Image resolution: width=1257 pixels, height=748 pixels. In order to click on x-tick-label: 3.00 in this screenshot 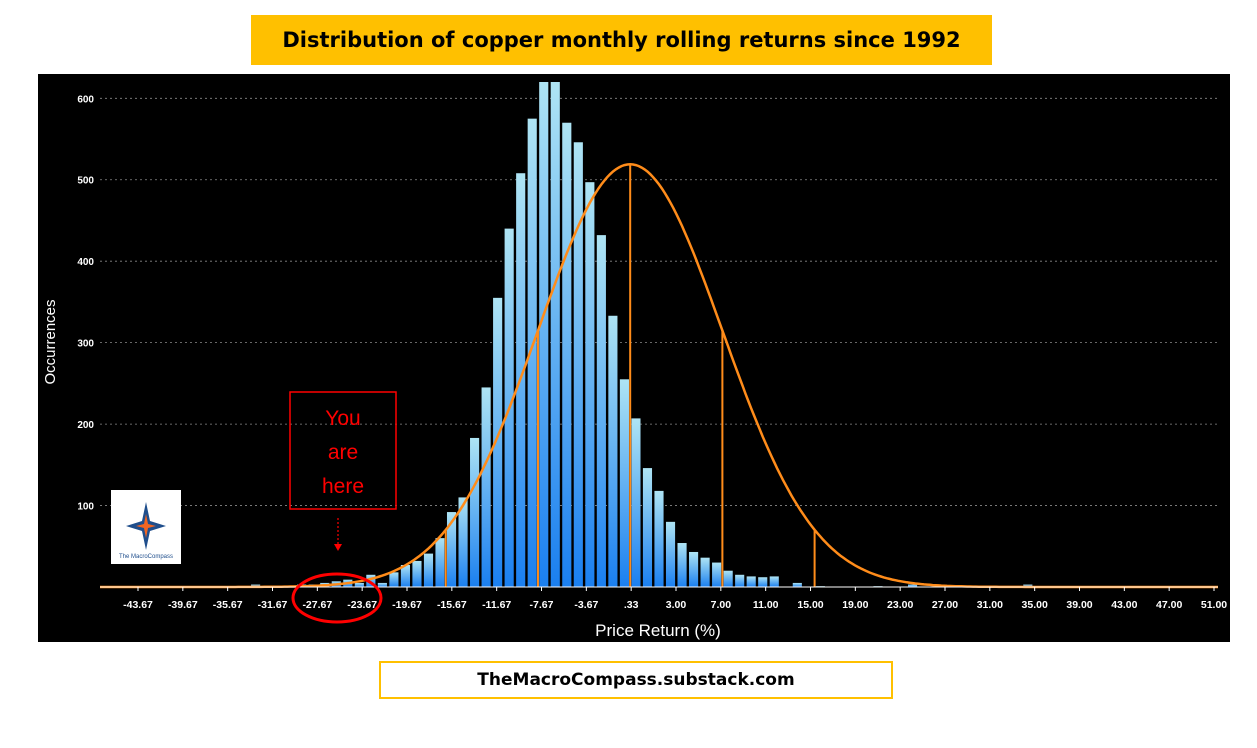, I will do `click(676, 605)`.